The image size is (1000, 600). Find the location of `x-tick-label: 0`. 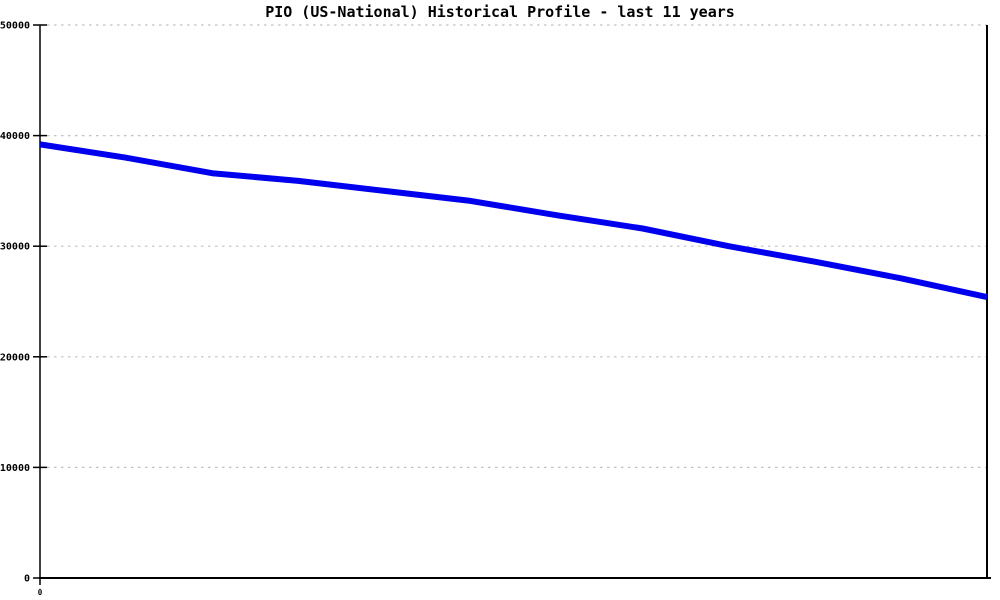

x-tick-label: 0 is located at coordinates (40, 592).